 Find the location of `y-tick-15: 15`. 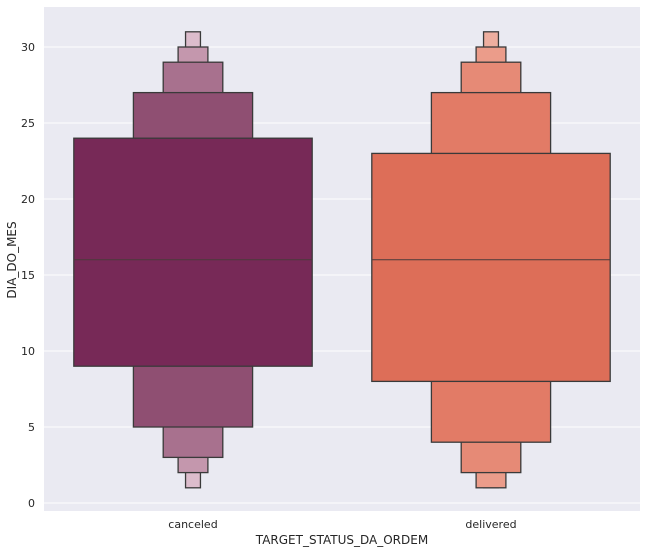

y-tick-15: 15 is located at coordinates (28, 275).